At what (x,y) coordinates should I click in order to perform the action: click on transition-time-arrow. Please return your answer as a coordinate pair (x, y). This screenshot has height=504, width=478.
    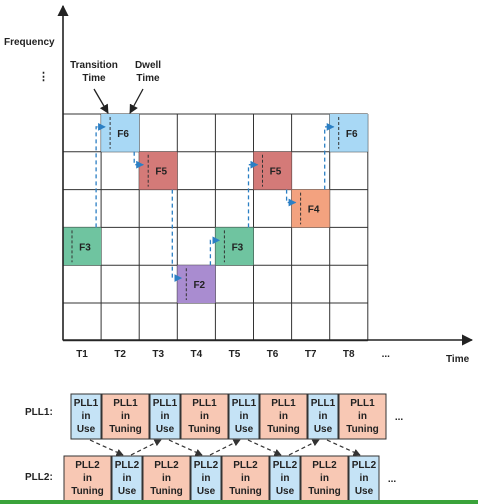
    Looking at the image, I should click on (101, 101).